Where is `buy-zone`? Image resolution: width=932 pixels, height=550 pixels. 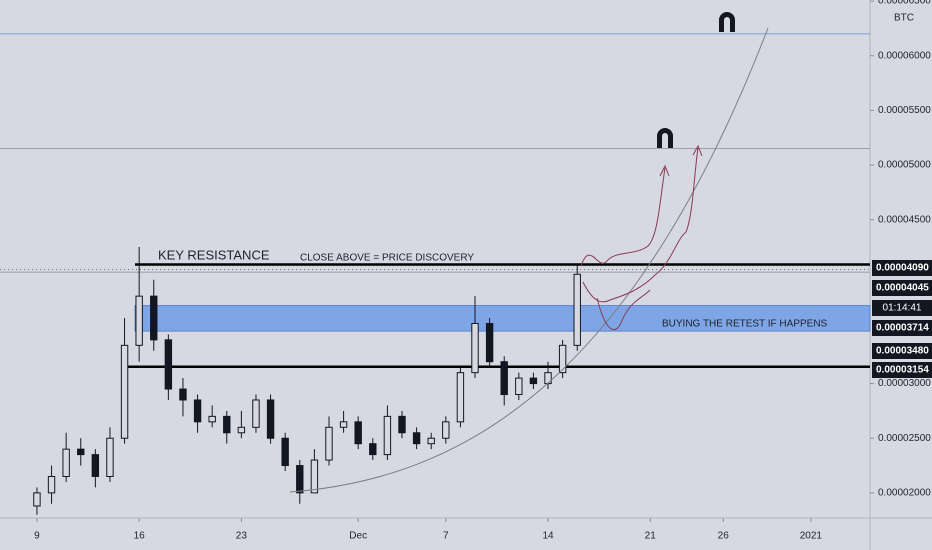 buy-zone is located at coordinates (502, 318).